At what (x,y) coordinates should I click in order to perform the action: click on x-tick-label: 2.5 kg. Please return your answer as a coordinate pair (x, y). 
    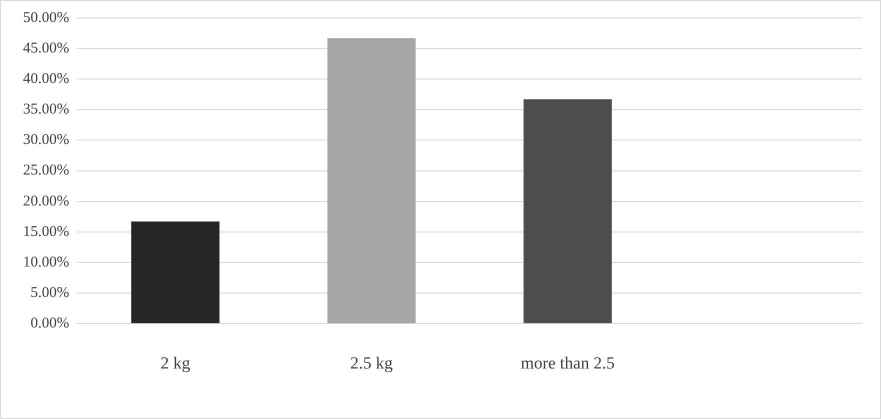
    Looking at the image, I should click on (372, 362).